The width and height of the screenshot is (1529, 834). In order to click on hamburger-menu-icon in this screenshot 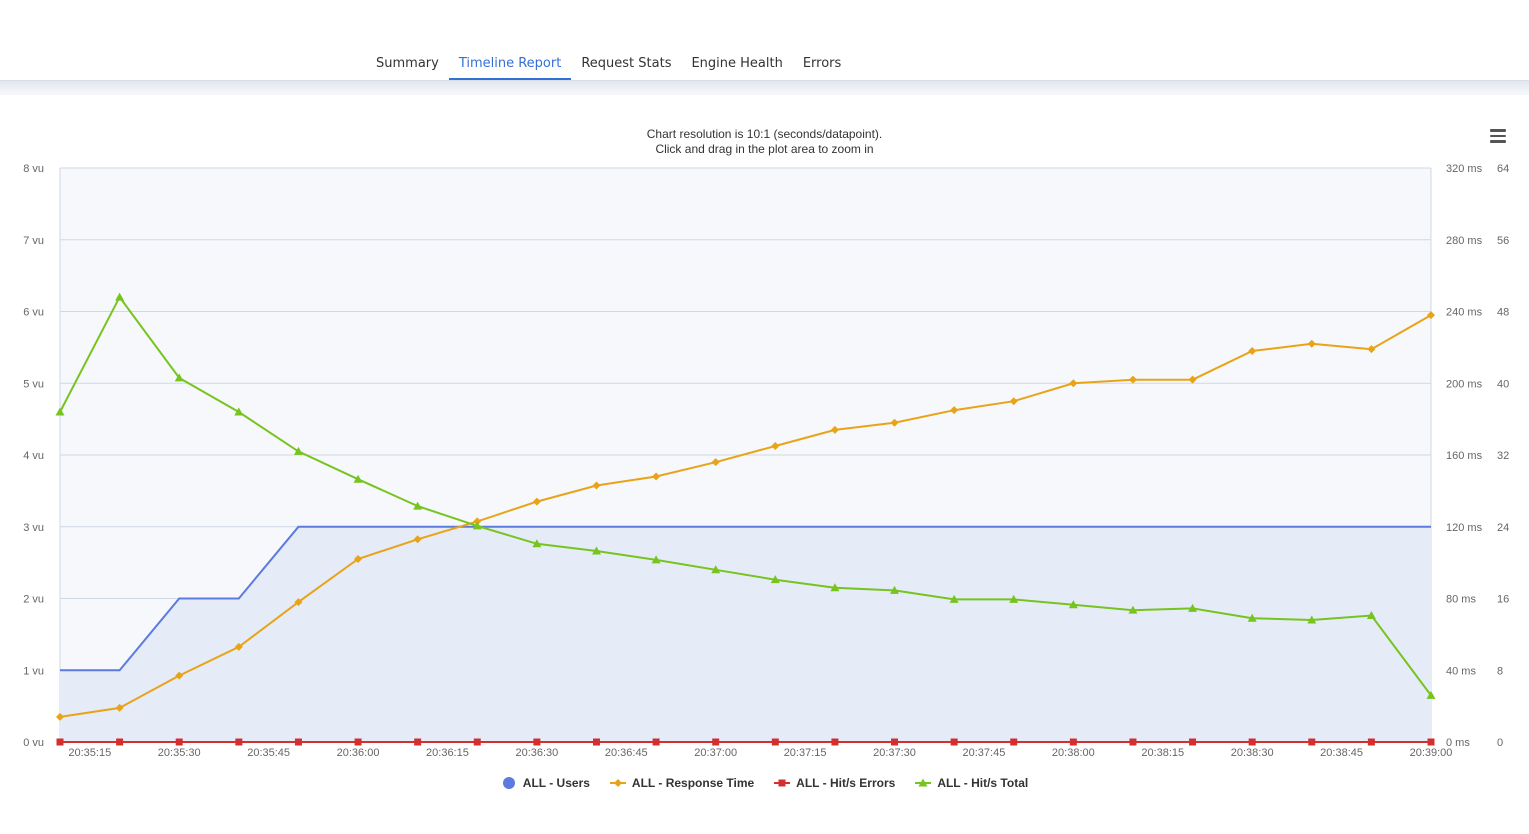, I will do `click(1498, 136)`.